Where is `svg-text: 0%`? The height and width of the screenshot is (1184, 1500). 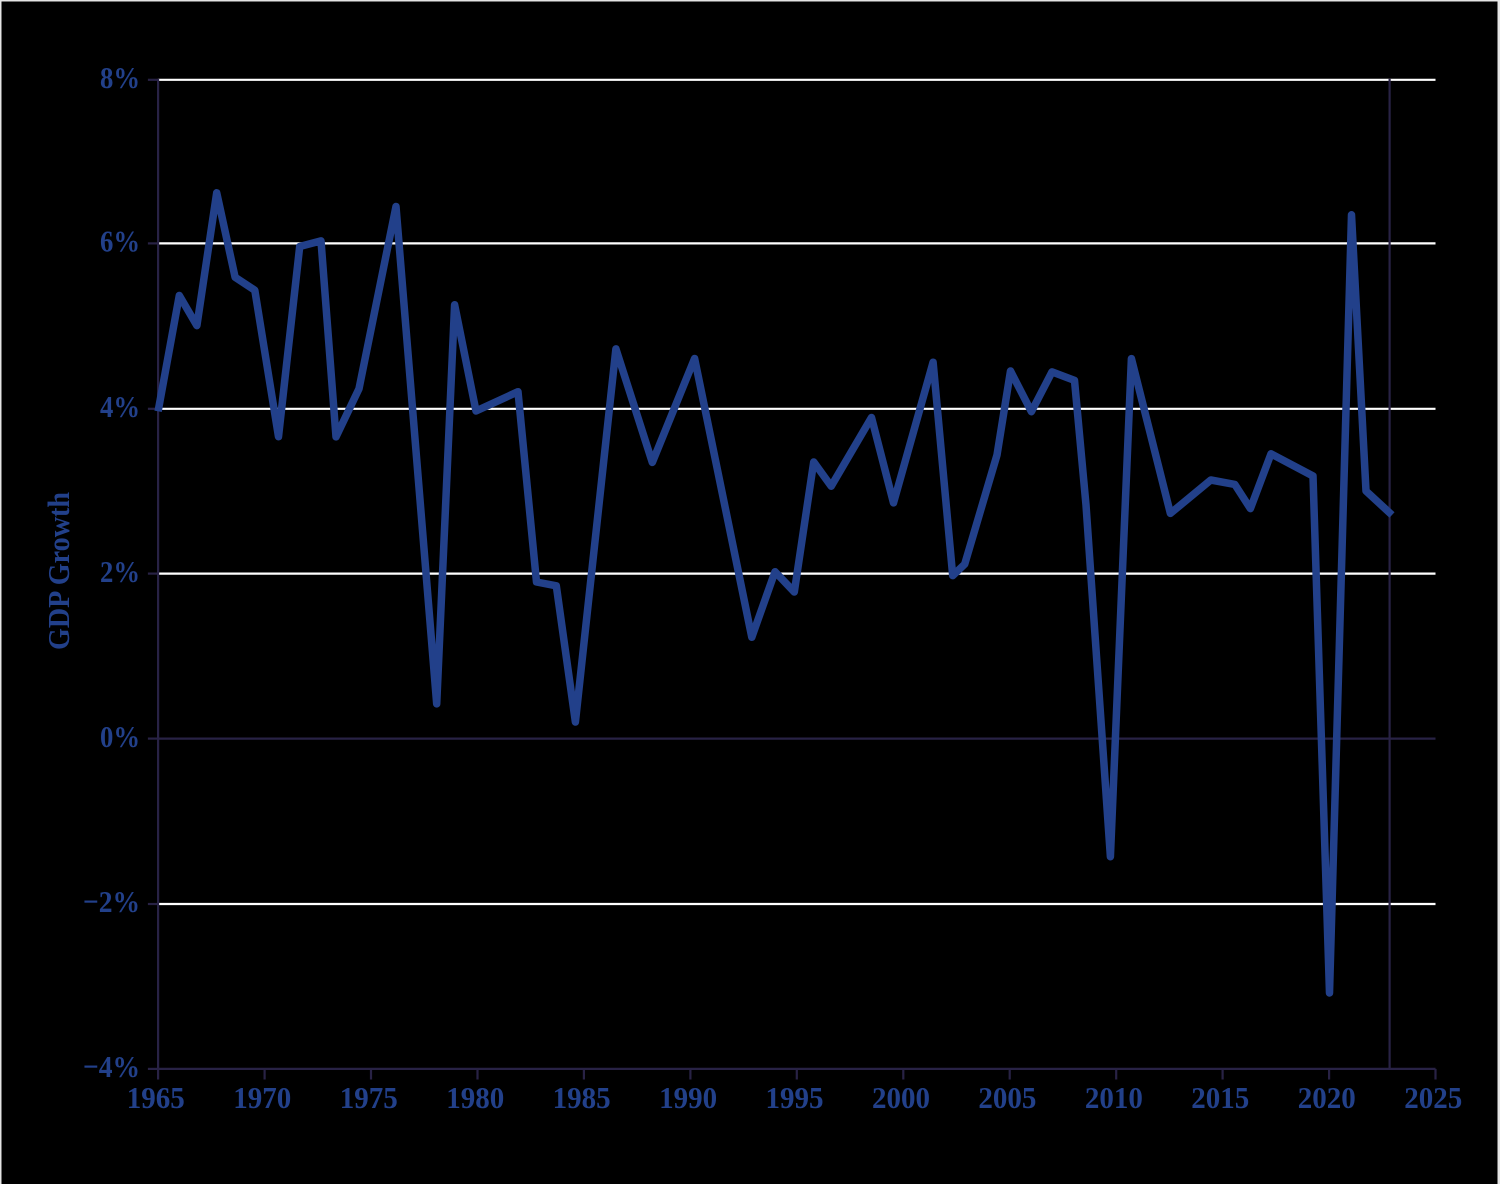 svg-text: 0% is located at coordinates (120, 736).